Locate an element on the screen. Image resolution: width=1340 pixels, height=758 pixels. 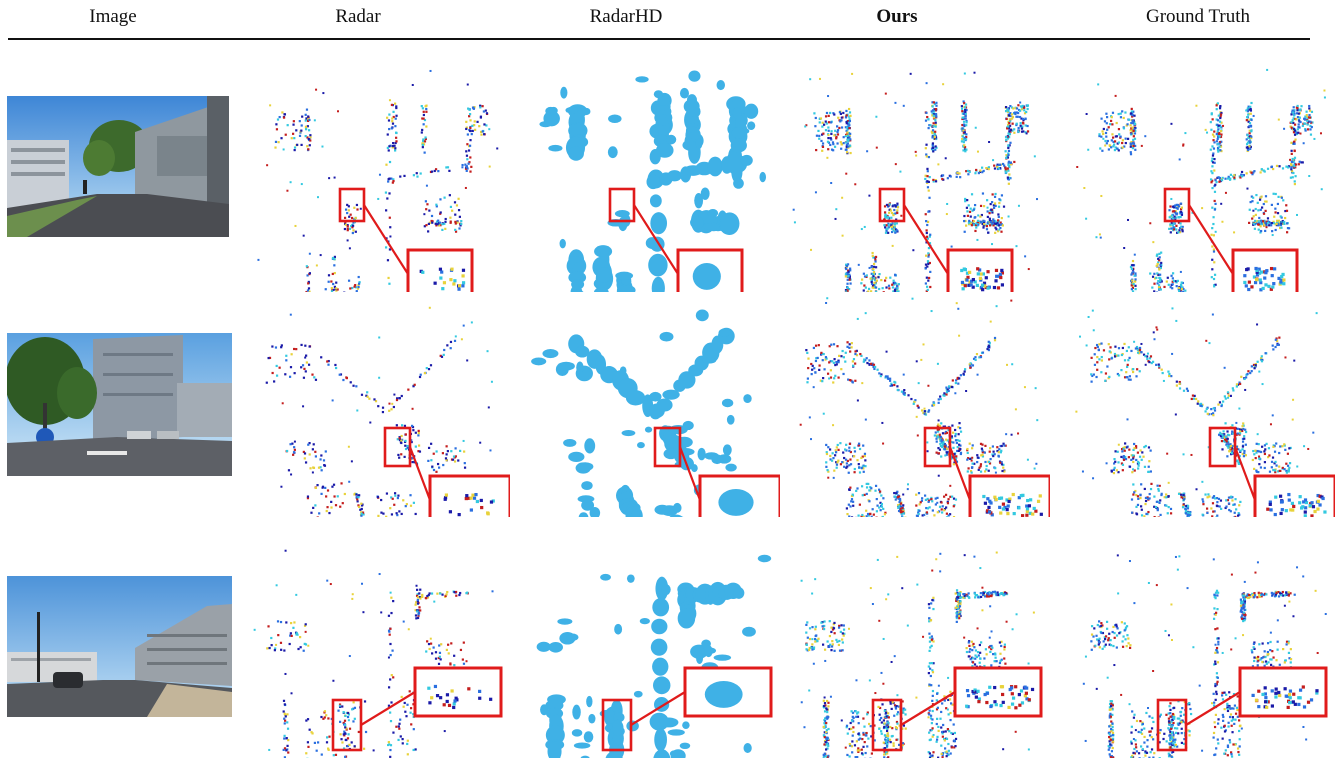
column-header-row: Image Radar RadarHD Ours Ground Truth is located at coordinates (670, 22).